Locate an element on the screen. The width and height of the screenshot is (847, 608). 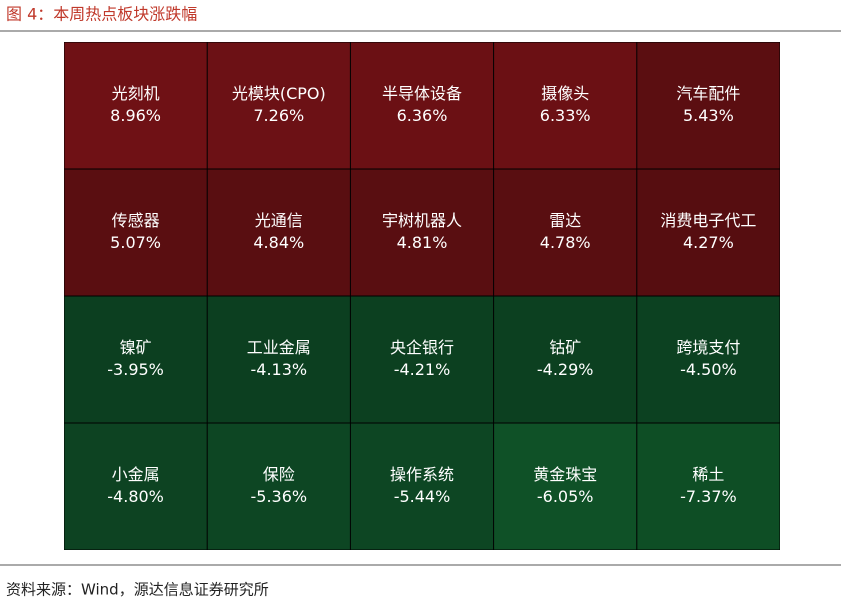
cell-label: 消费电子代工 is located at coordinates (708, 220).